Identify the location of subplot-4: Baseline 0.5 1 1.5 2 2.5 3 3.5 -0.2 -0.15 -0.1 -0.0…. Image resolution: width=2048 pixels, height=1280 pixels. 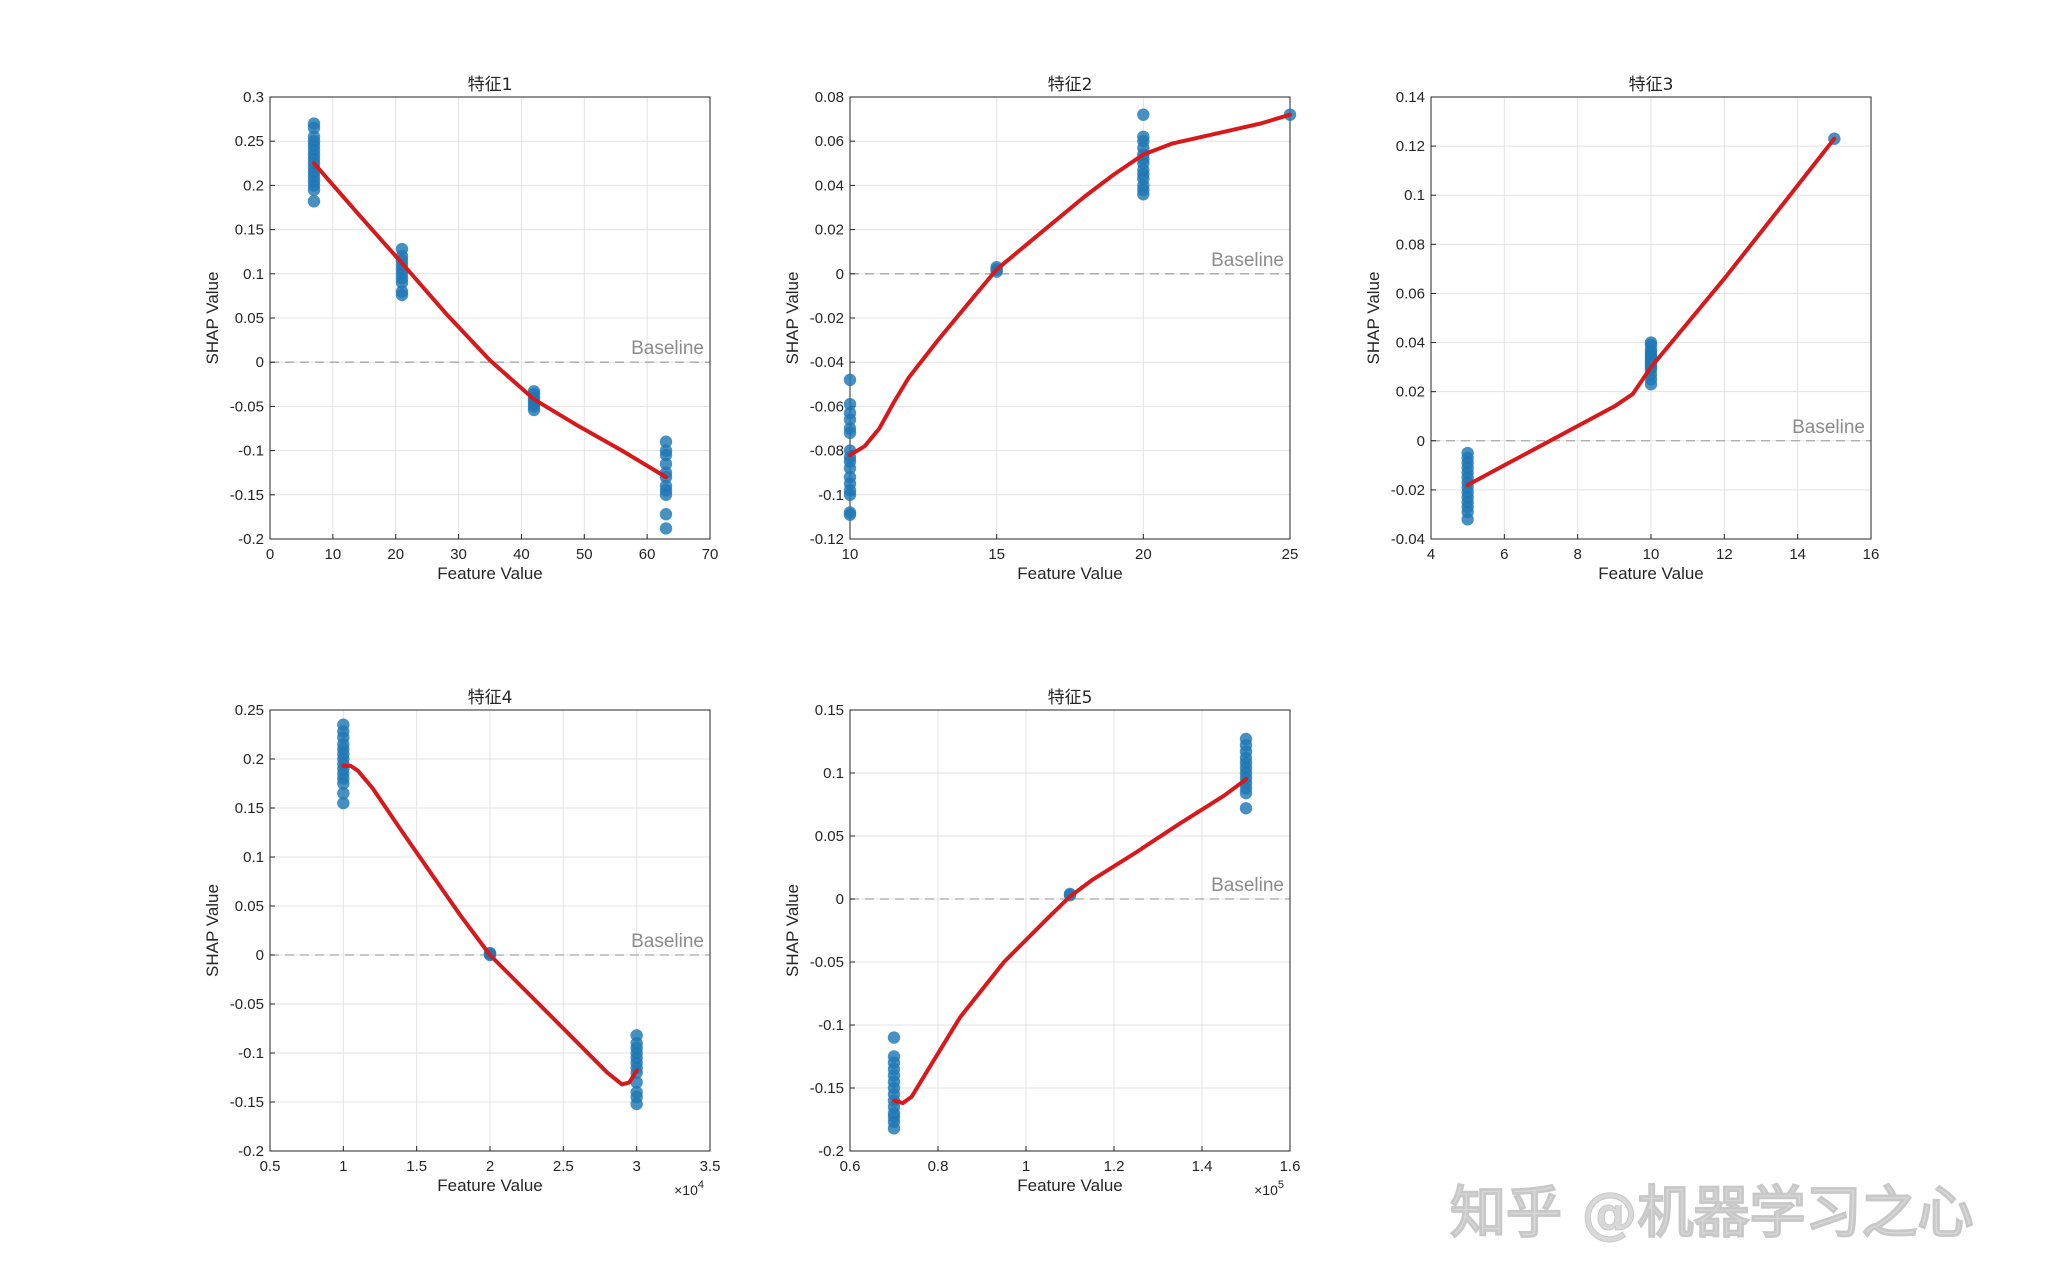
(461, 943).